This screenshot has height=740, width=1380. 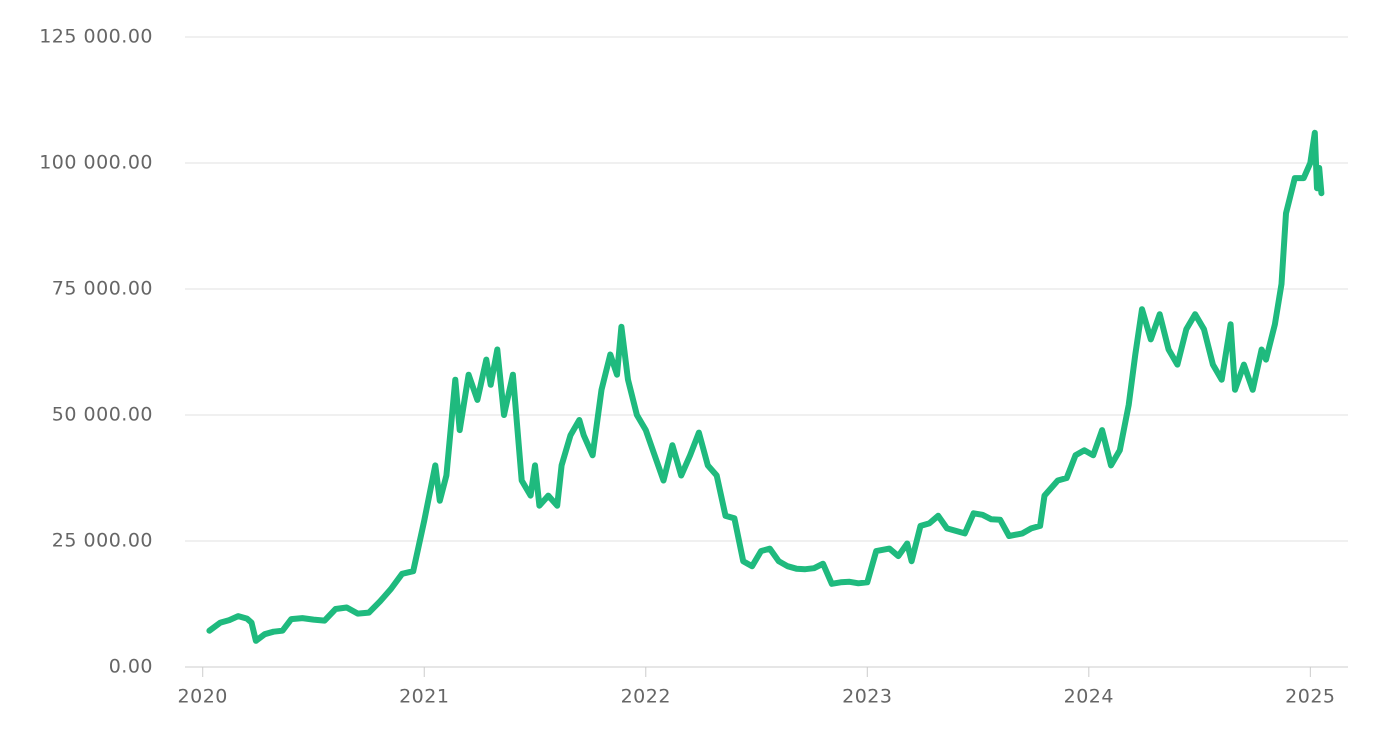 What do you see at coordinates (1089, 697) in the screenshot?
I see `x-tick-label: 2024` at bounding box center [1089, 697].